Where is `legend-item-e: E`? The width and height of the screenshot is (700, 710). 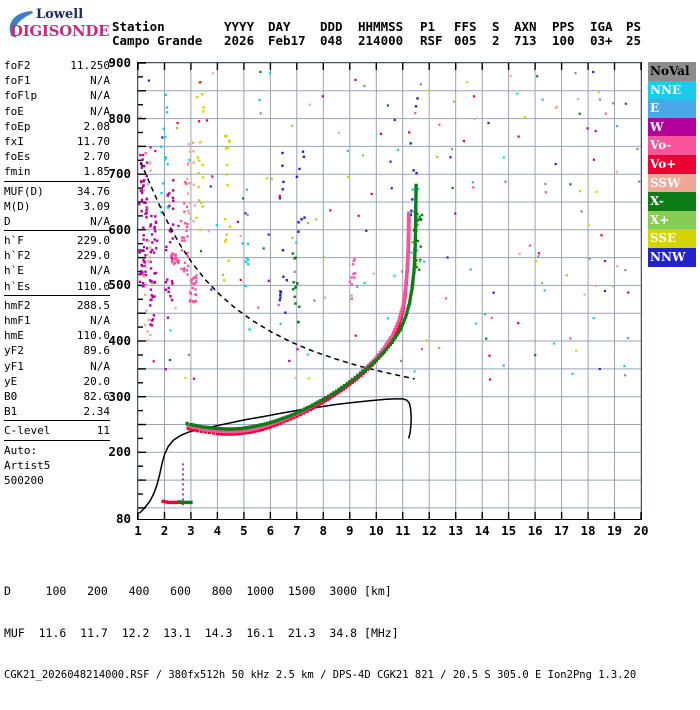 legend-item-e: E is located at coordinates (672, 108).